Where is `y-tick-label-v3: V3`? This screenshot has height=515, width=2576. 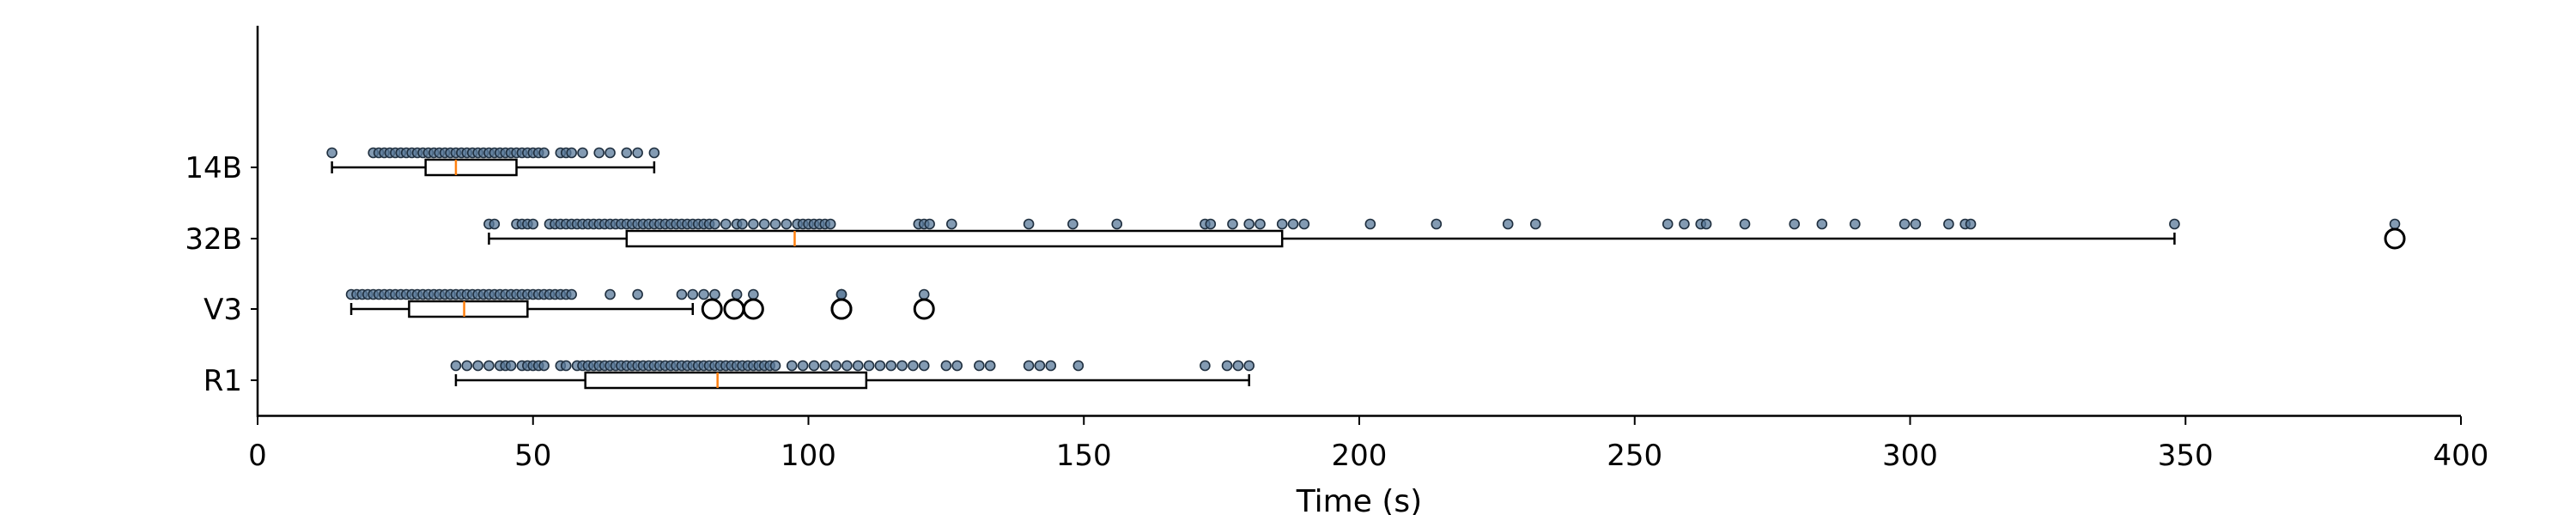
y-tick-label-v3: V3 is located at coordinates (223, 310).